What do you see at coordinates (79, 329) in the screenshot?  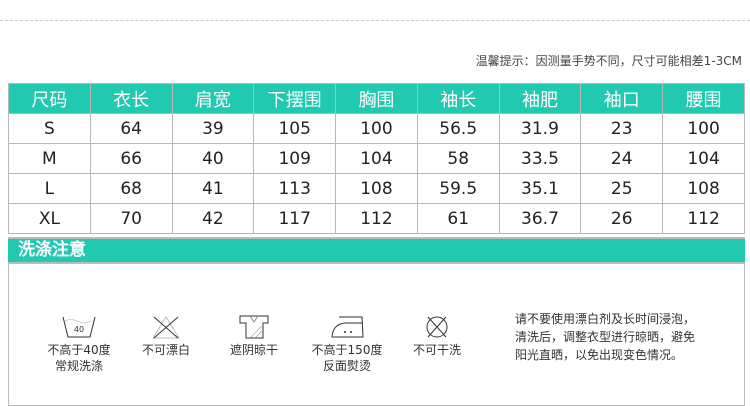 I see `svg-text: 40` at bounding box center [79, 329].